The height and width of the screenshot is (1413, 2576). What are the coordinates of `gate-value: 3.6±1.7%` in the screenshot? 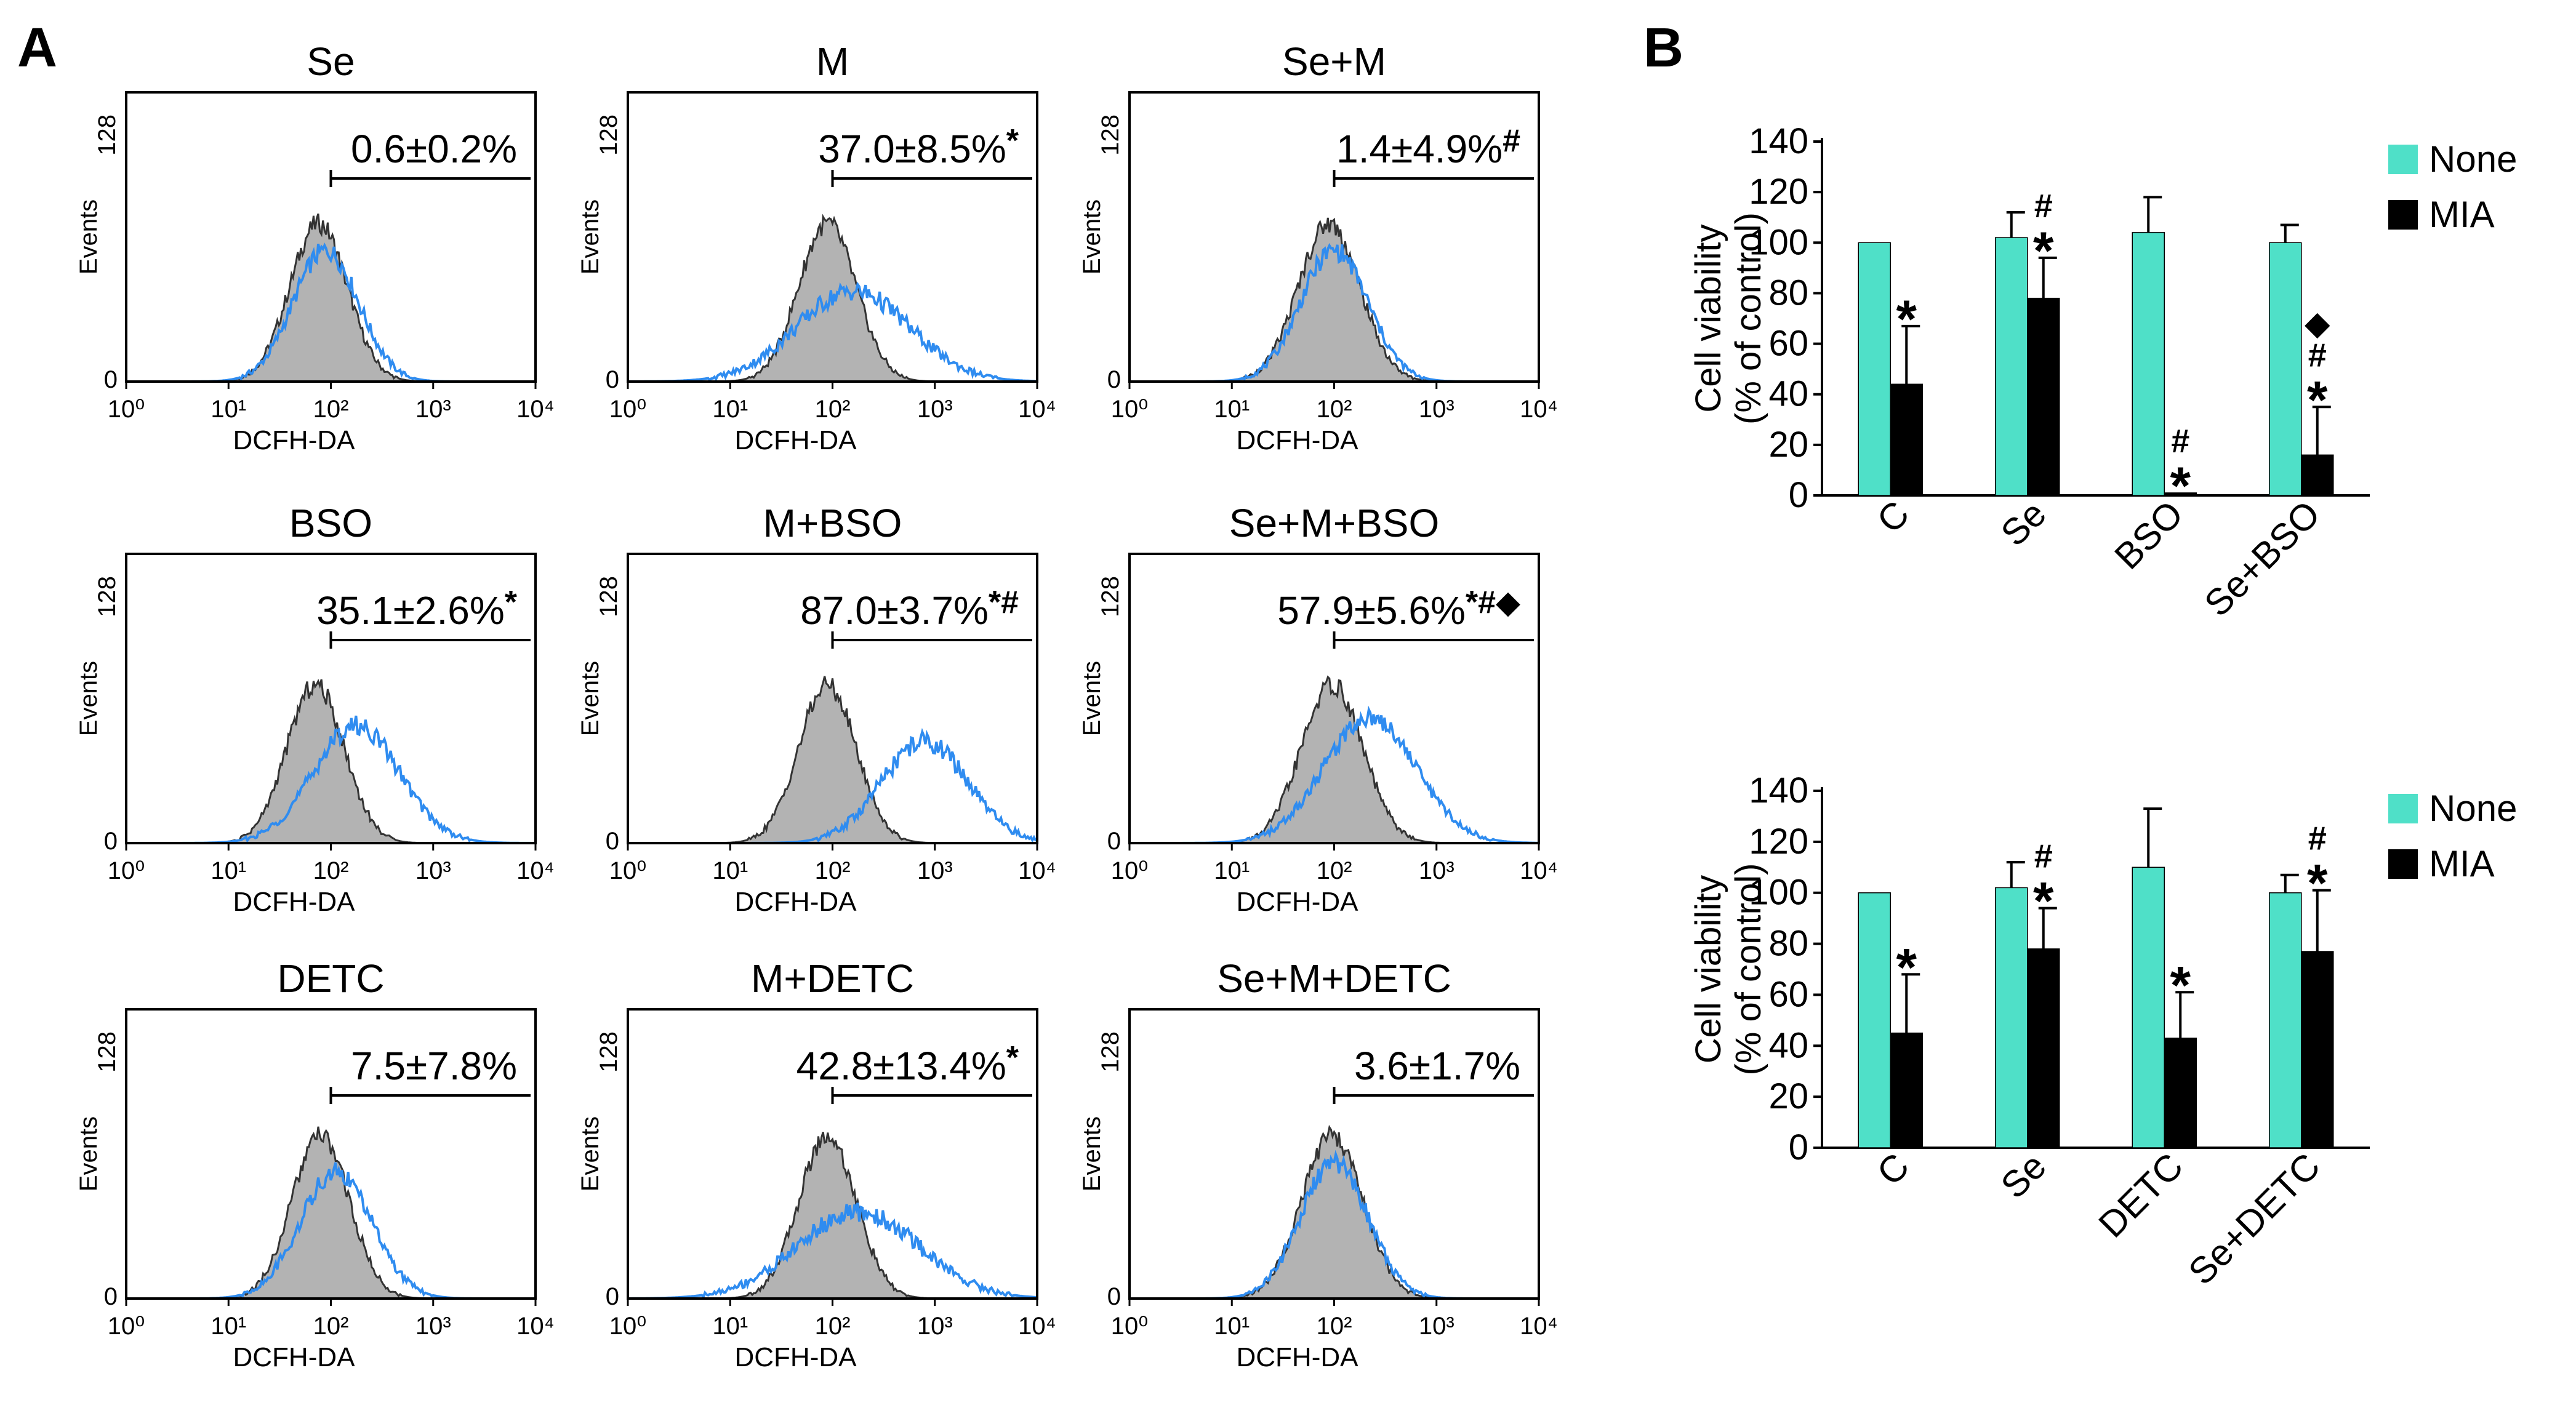 It's located at (1437, 1066).